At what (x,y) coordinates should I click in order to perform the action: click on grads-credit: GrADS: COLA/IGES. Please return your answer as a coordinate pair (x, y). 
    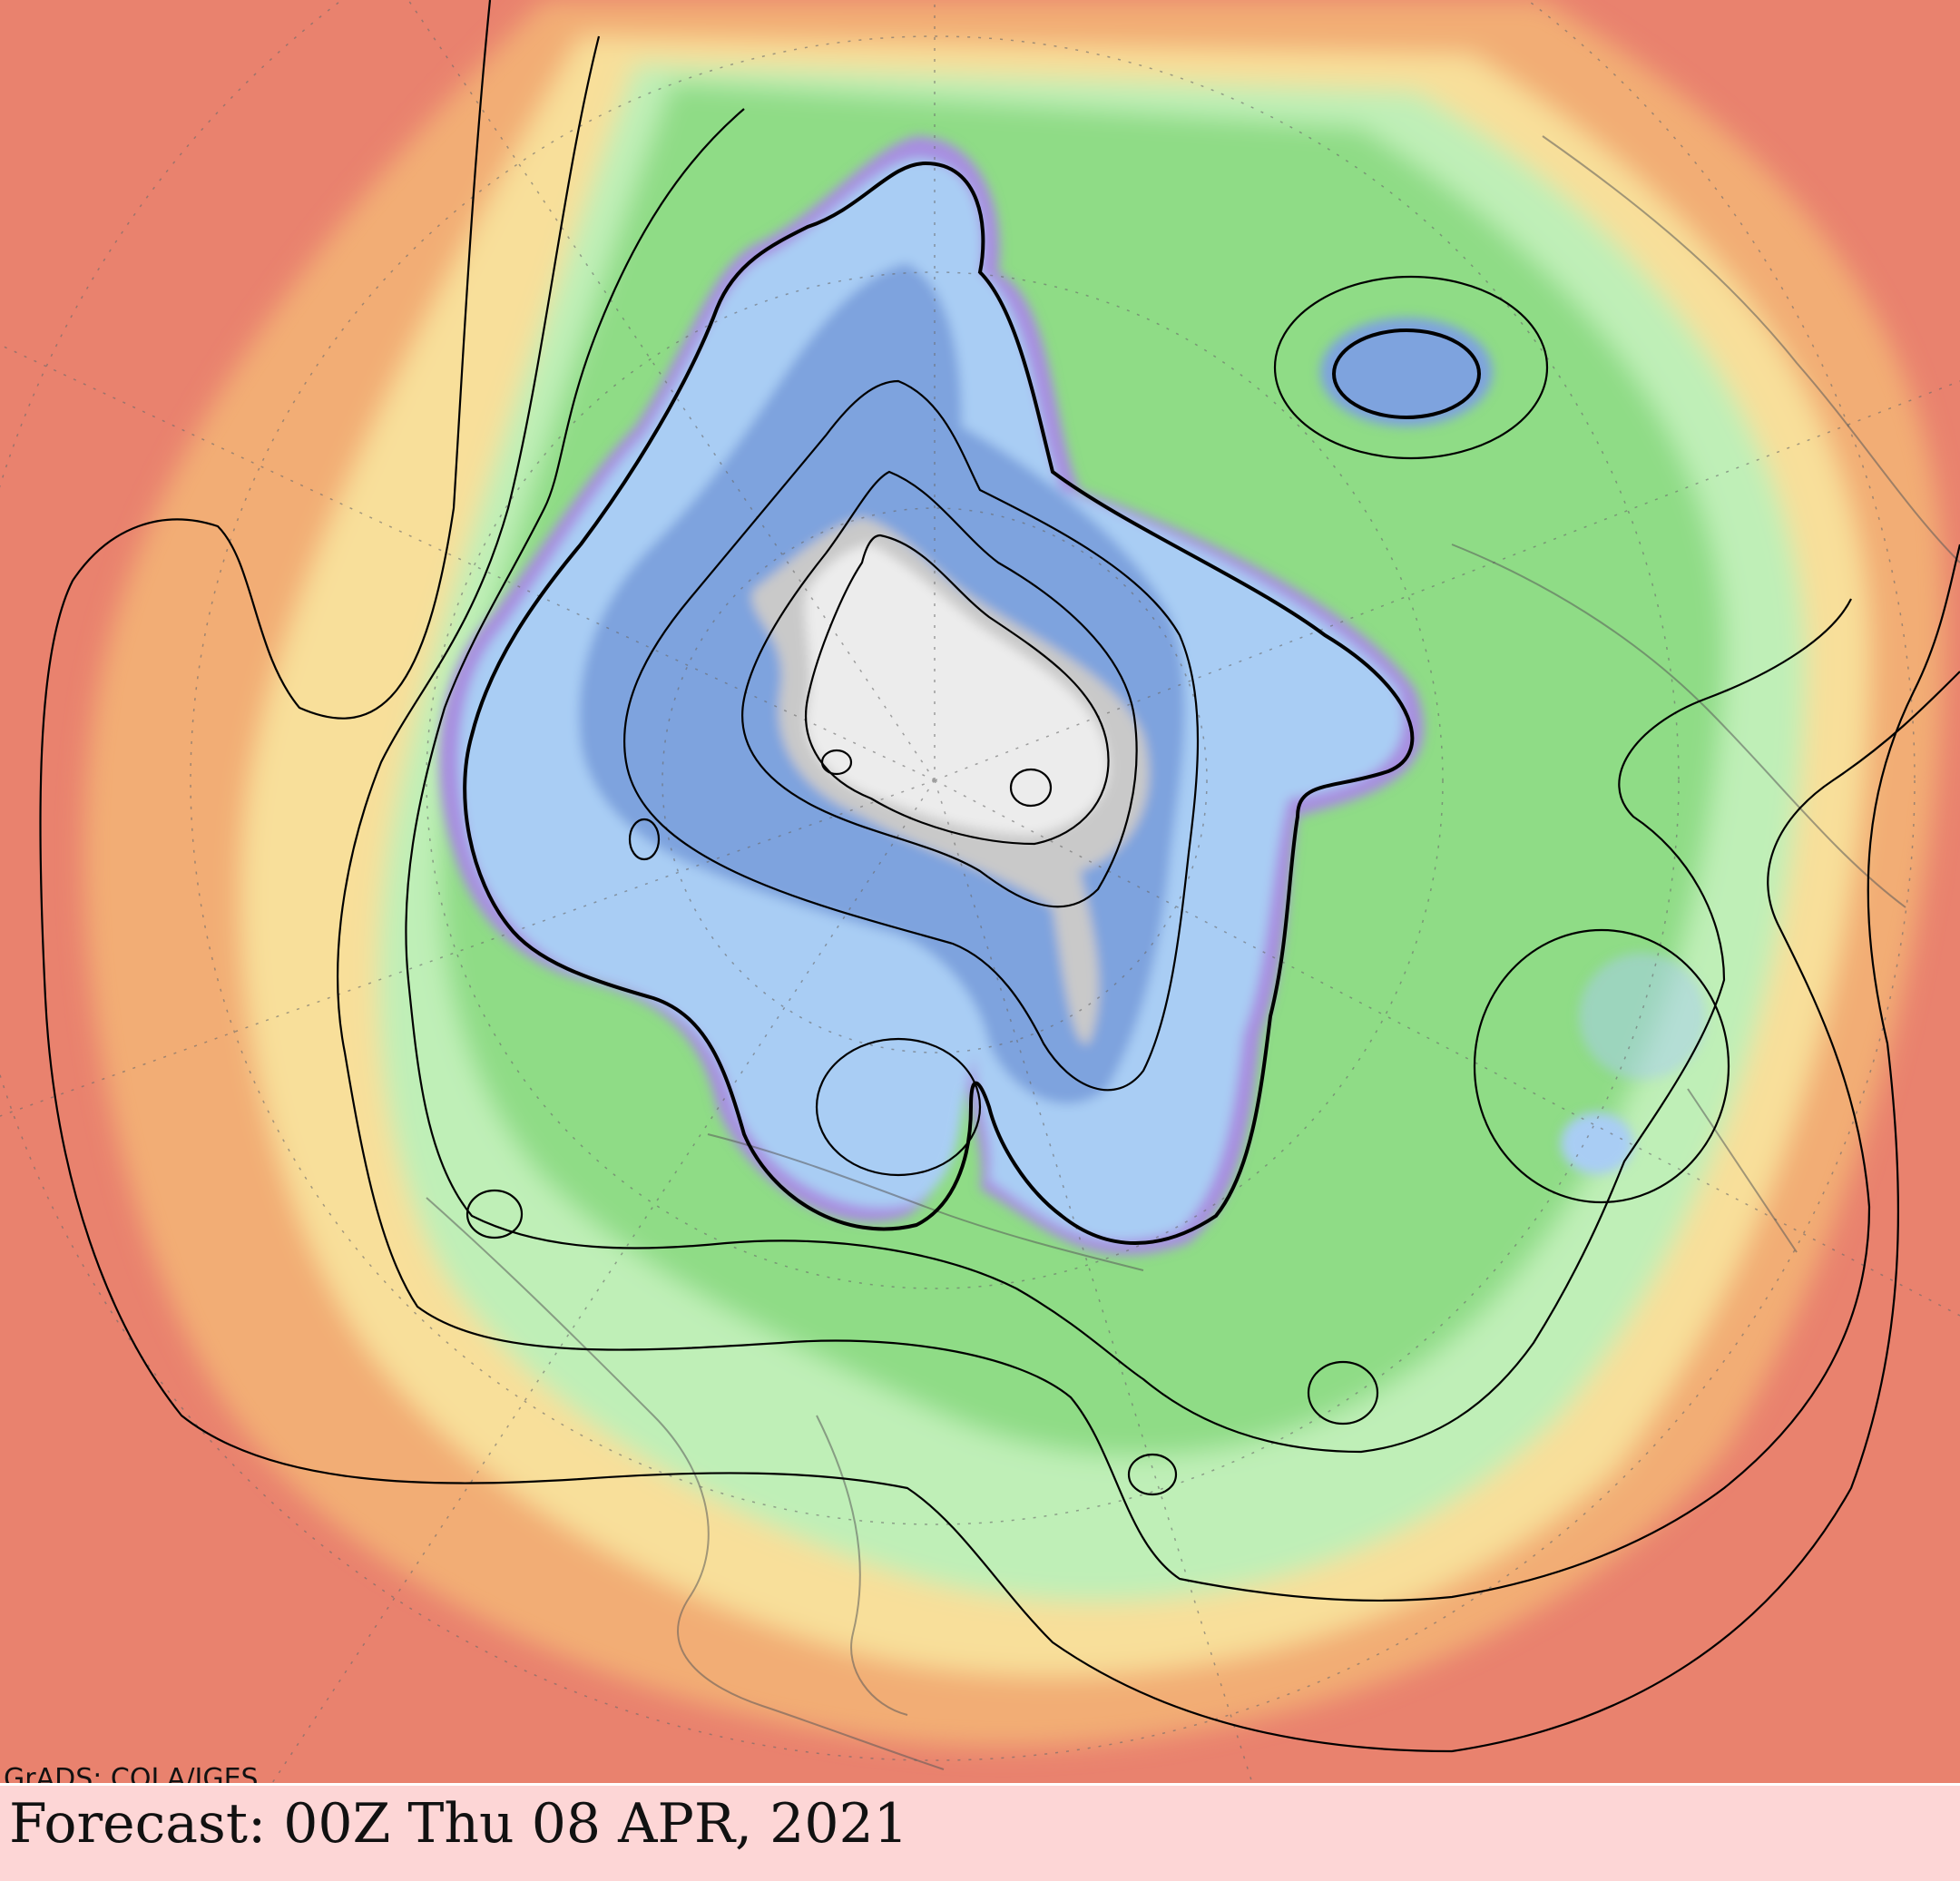
    Looking at the image, I should click on (131, 1773).